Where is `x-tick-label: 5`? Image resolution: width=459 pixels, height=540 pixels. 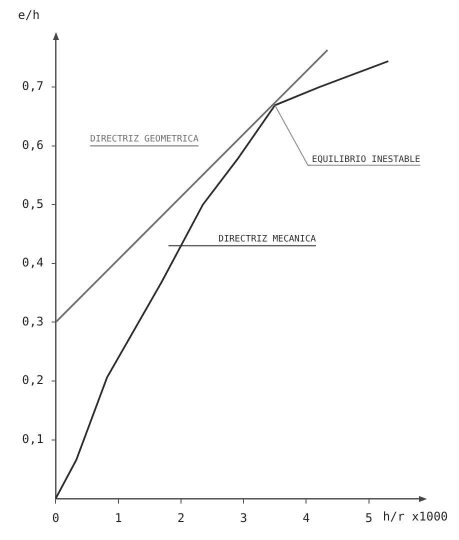
x-tick-label: 5 is located at coordinates (369, 517).